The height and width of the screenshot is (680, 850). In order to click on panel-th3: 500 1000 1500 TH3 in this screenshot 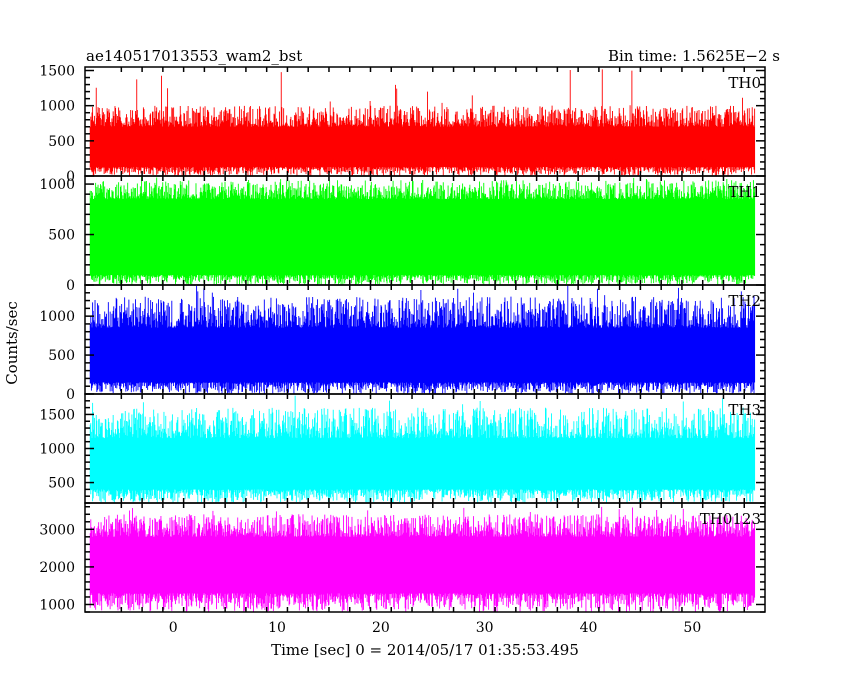, I will do `click(402, 448)`.